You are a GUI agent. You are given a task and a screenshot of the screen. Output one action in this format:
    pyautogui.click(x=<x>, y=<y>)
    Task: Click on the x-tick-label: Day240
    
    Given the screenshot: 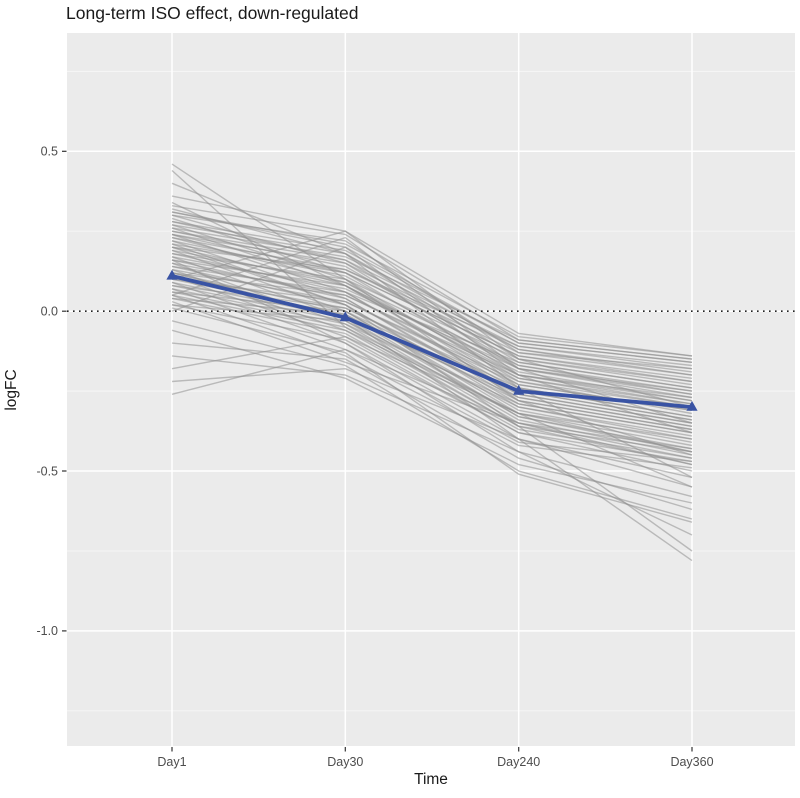 What is the action you would take?
    pyautogui.click(x=518, y=762)
    